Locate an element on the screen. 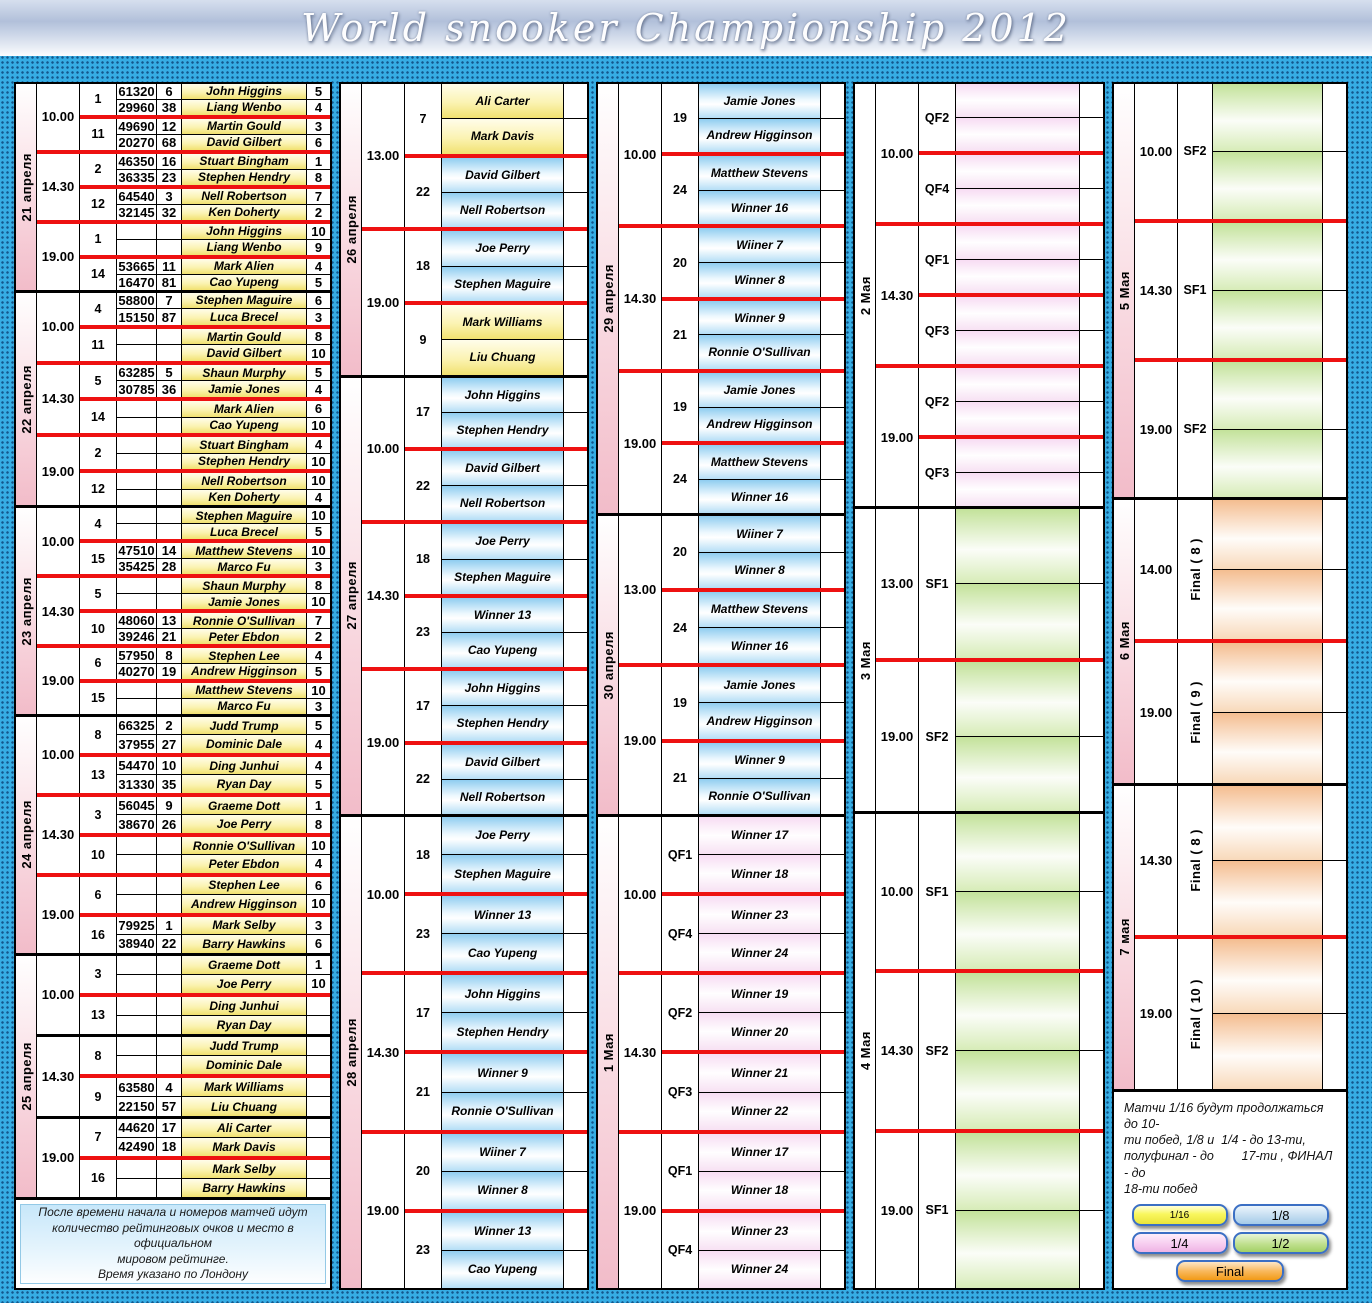  date-label: 4 Мая is located at coordinates (865, 1050).